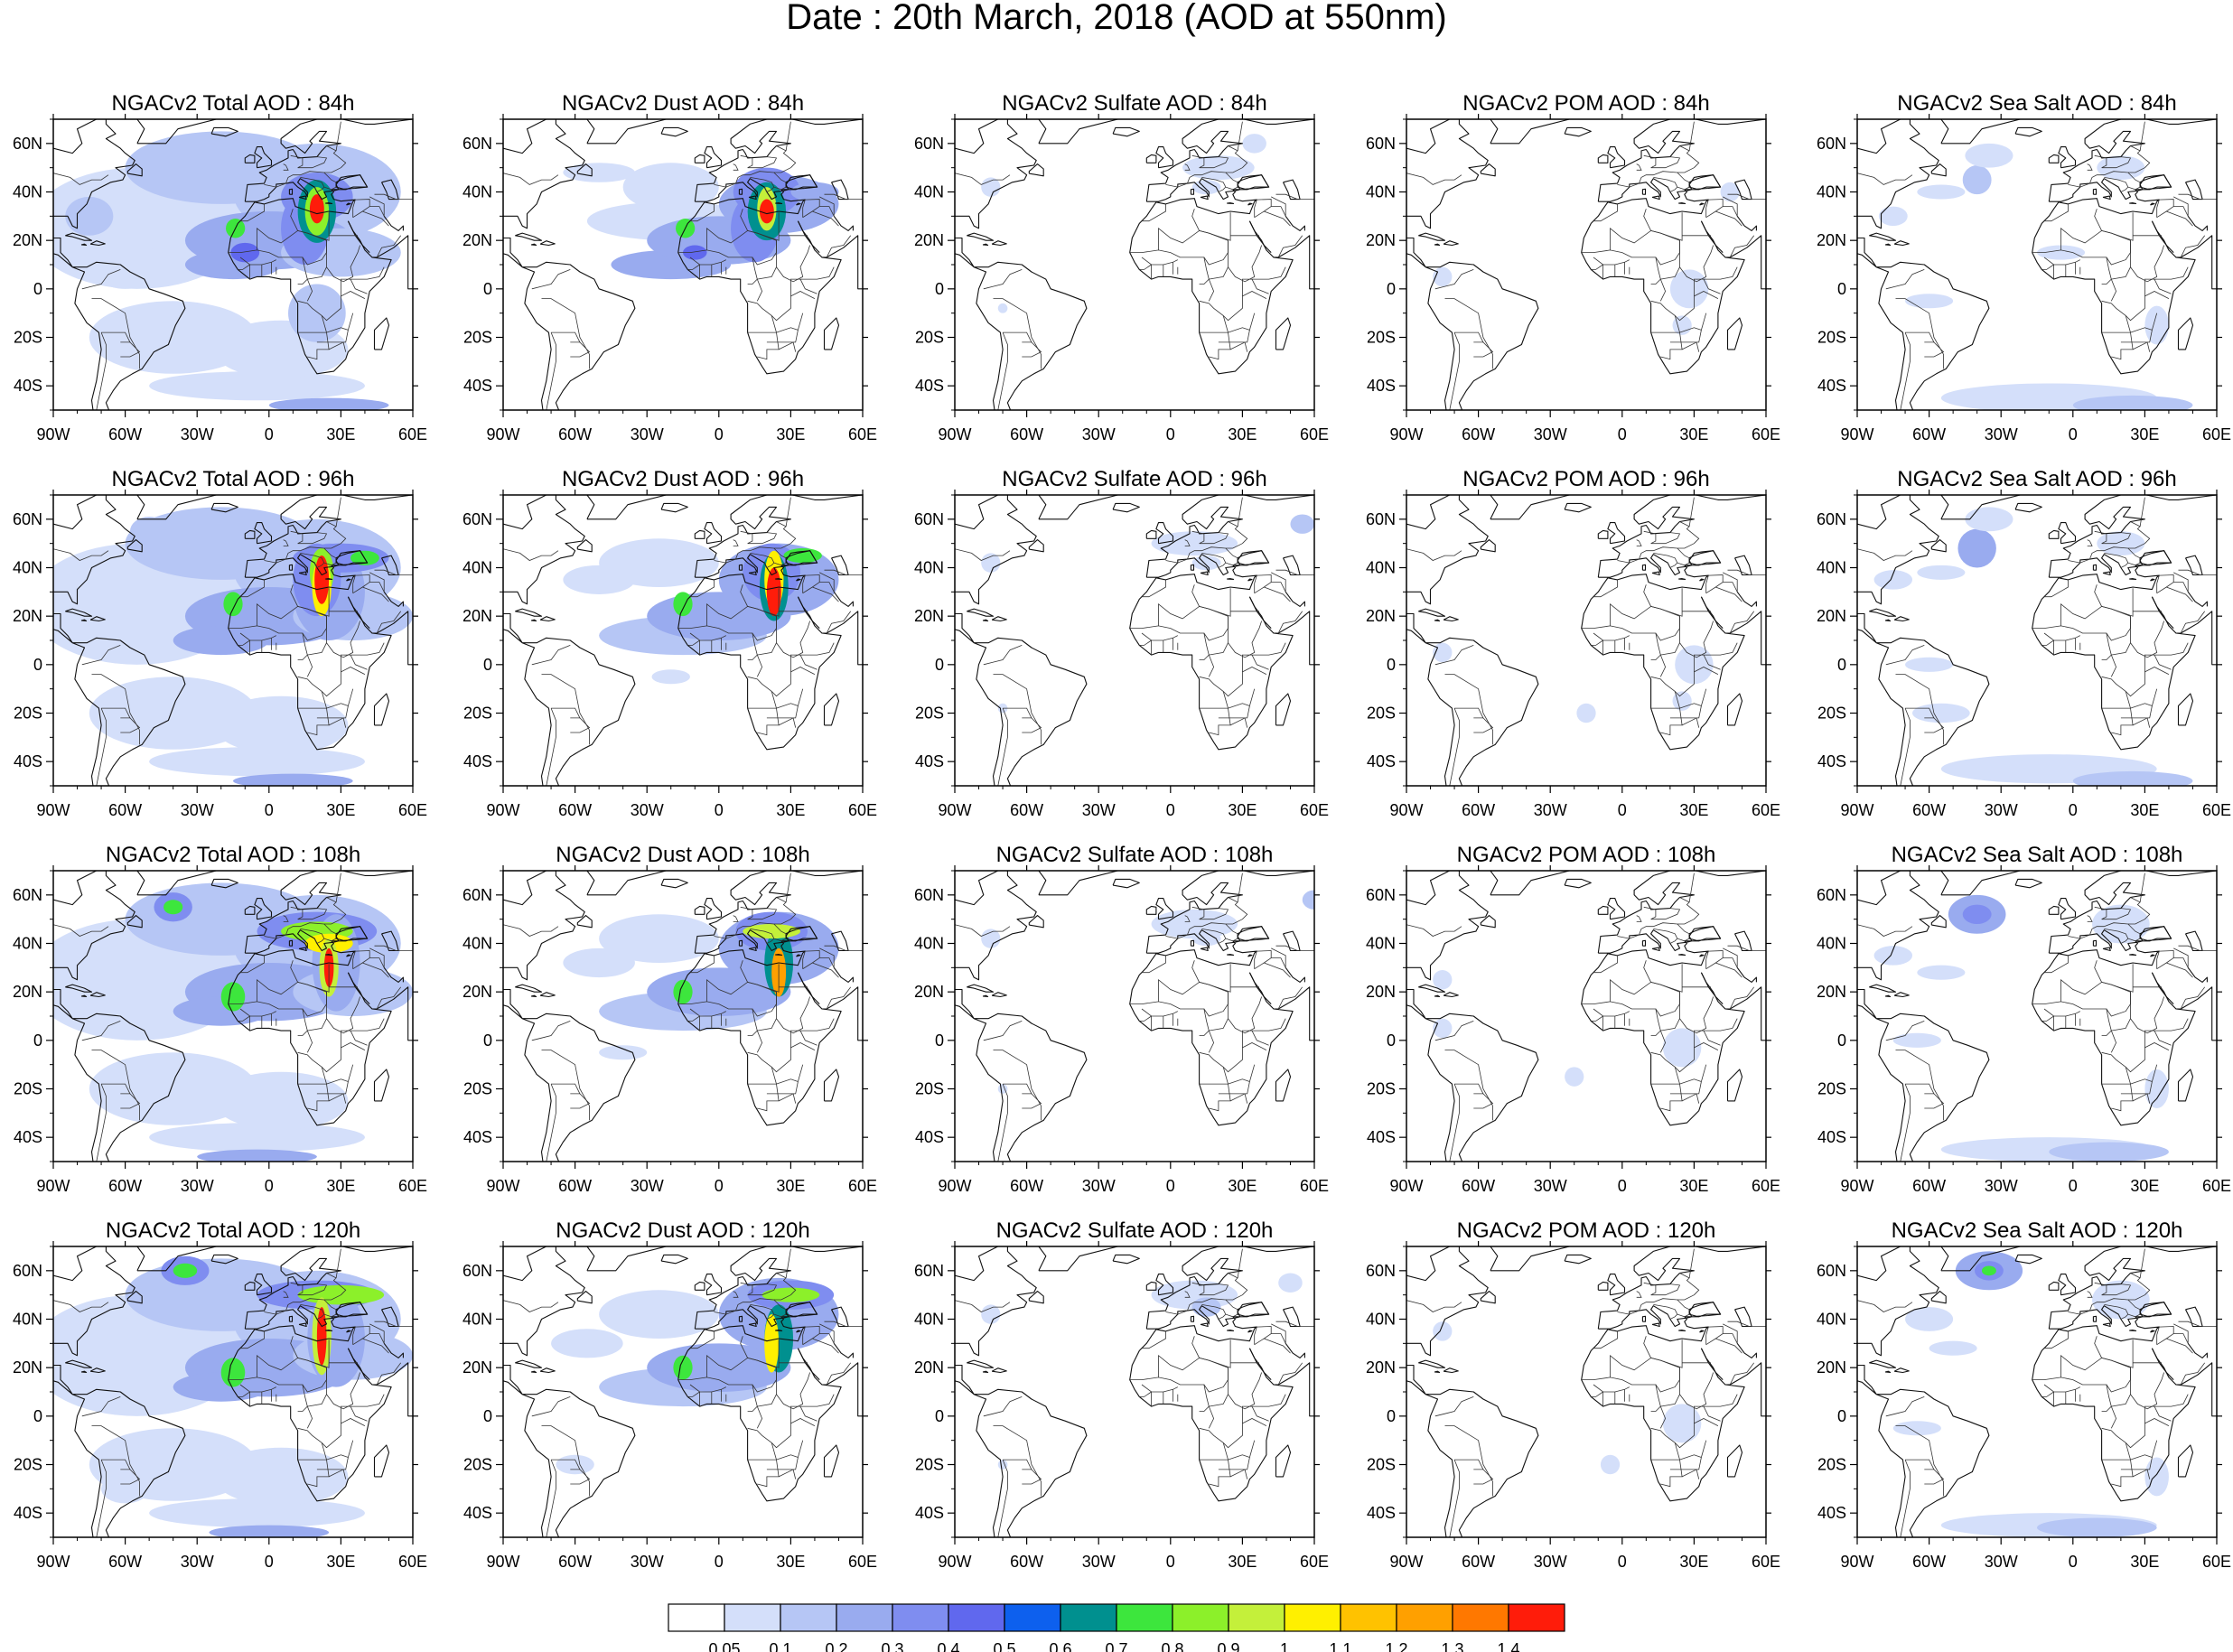  What do you see at coordinates (696, 1617) in the screenshot?
I see `colorbar-box` at bounding box center [696, 1617].